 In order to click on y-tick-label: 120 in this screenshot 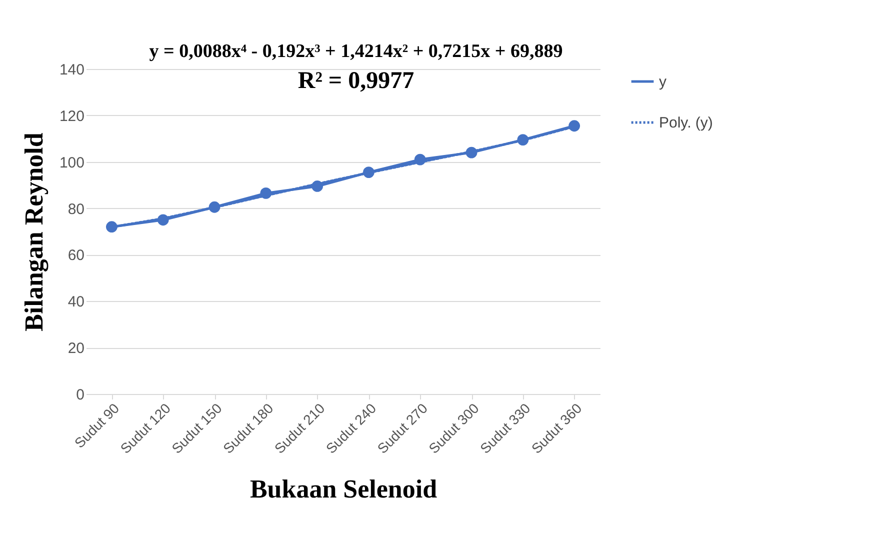, I will do `click(71, 116)`.